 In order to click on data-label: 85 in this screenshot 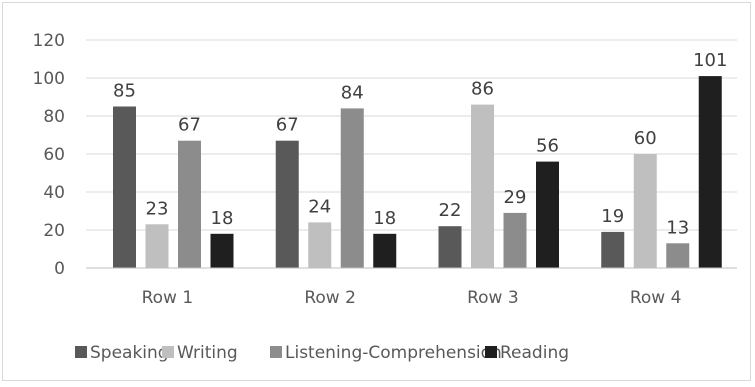, I will do `click(124, 91)`.